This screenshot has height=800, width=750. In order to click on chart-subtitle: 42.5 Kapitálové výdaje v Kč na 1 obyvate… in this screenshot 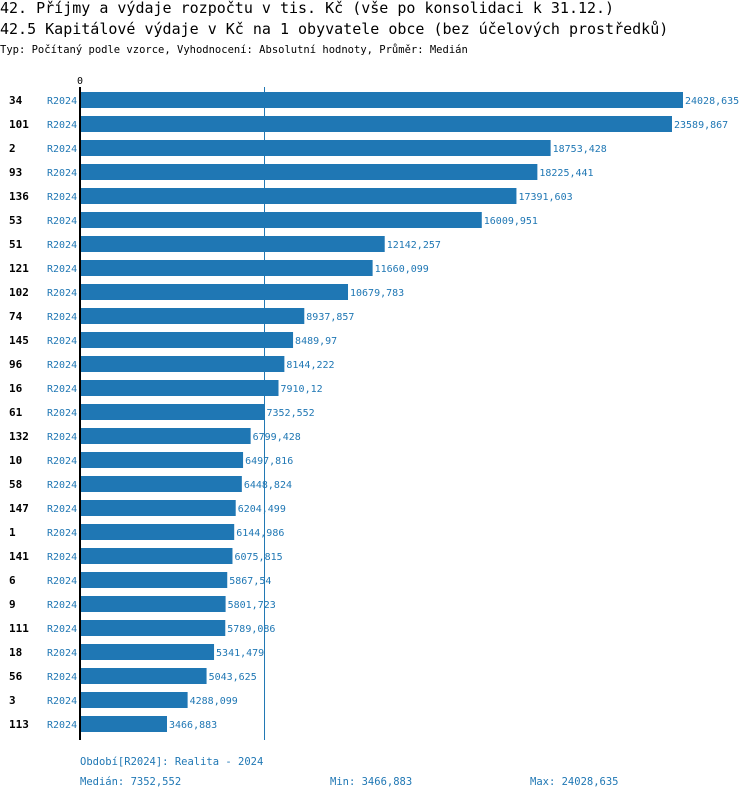, I will do `click(334, 29)`.